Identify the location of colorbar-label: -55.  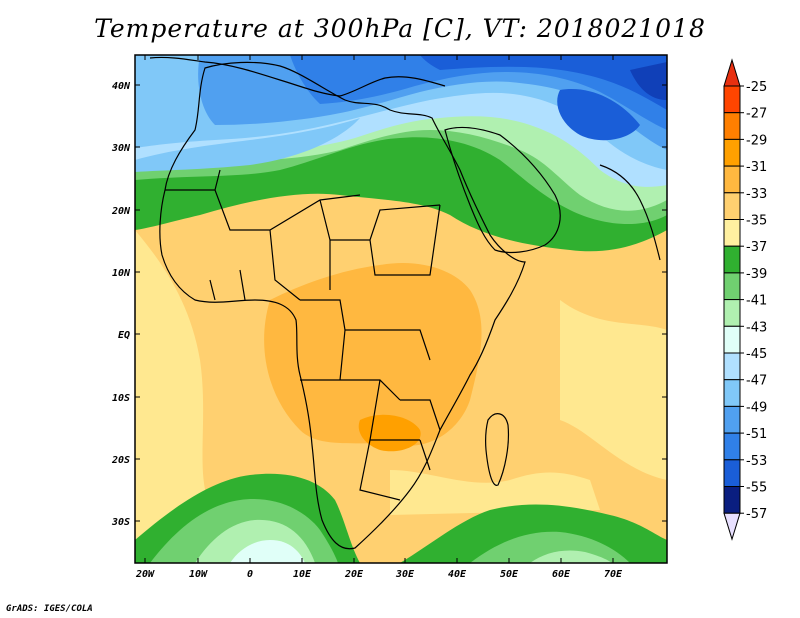
(756, 488).